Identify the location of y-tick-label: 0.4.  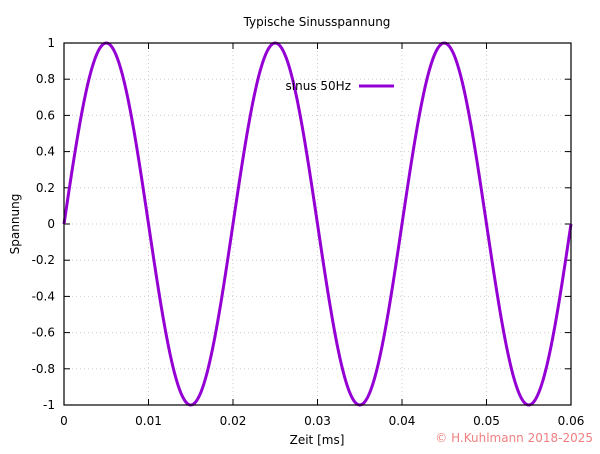
(45, 152).